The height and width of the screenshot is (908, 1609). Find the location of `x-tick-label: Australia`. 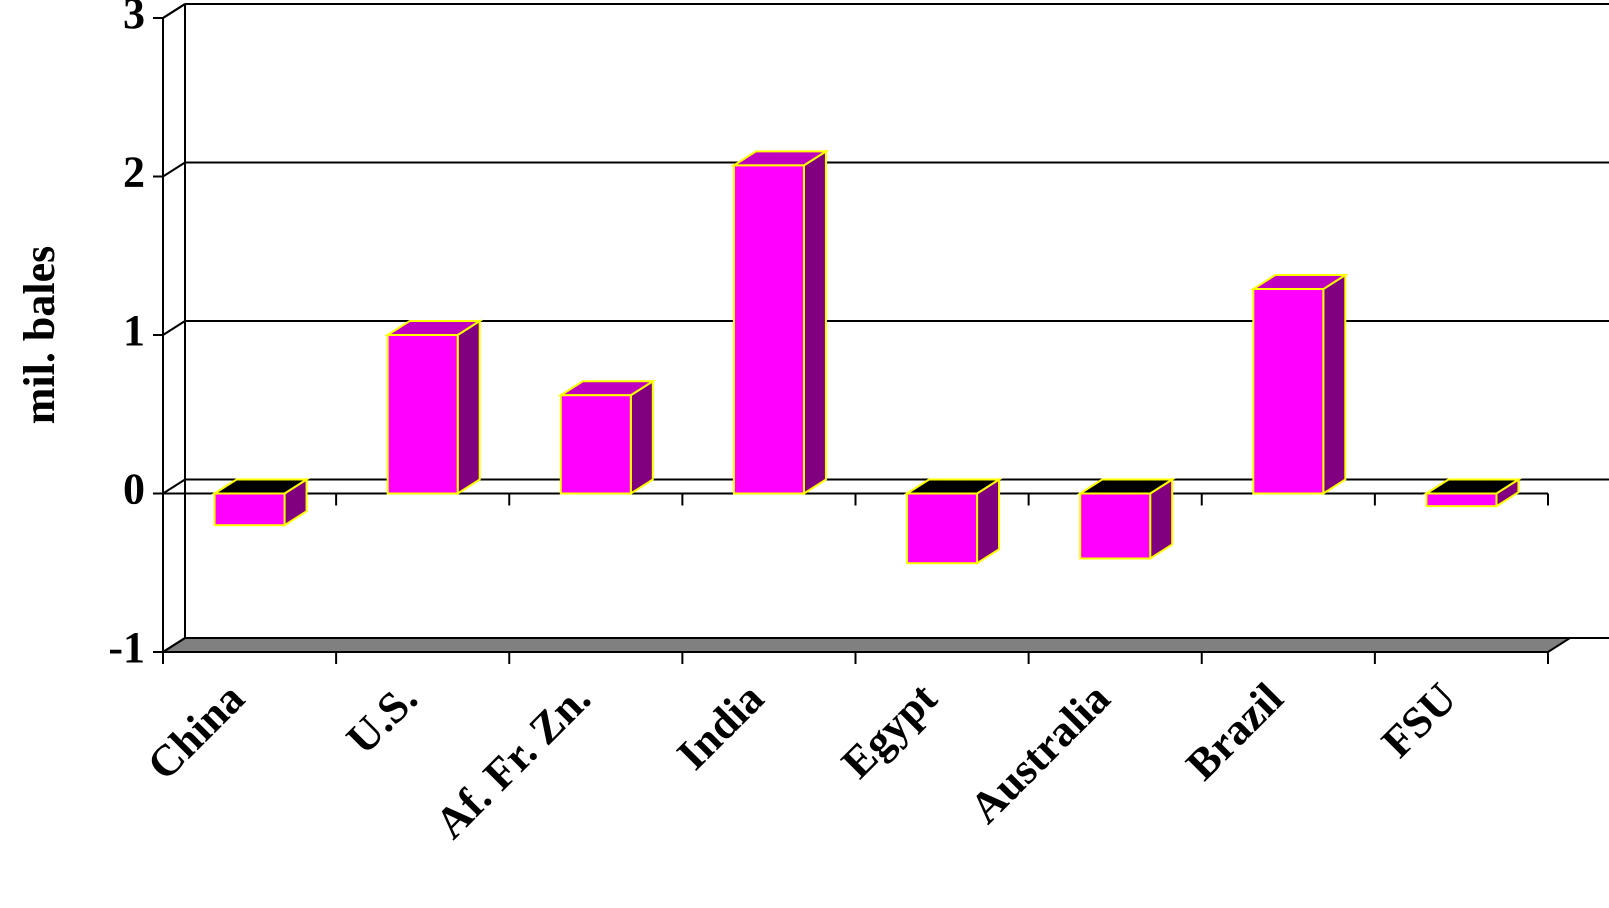

x-tick-label: Australia is located at coordinates (1039, 753).